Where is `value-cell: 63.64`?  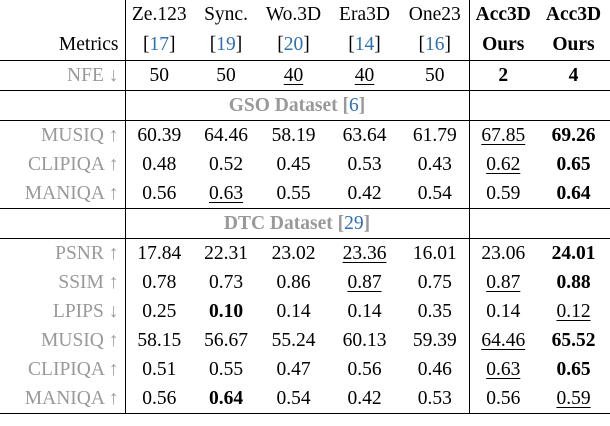 value-cell: 63.64 is located at coordinates (364, 136).